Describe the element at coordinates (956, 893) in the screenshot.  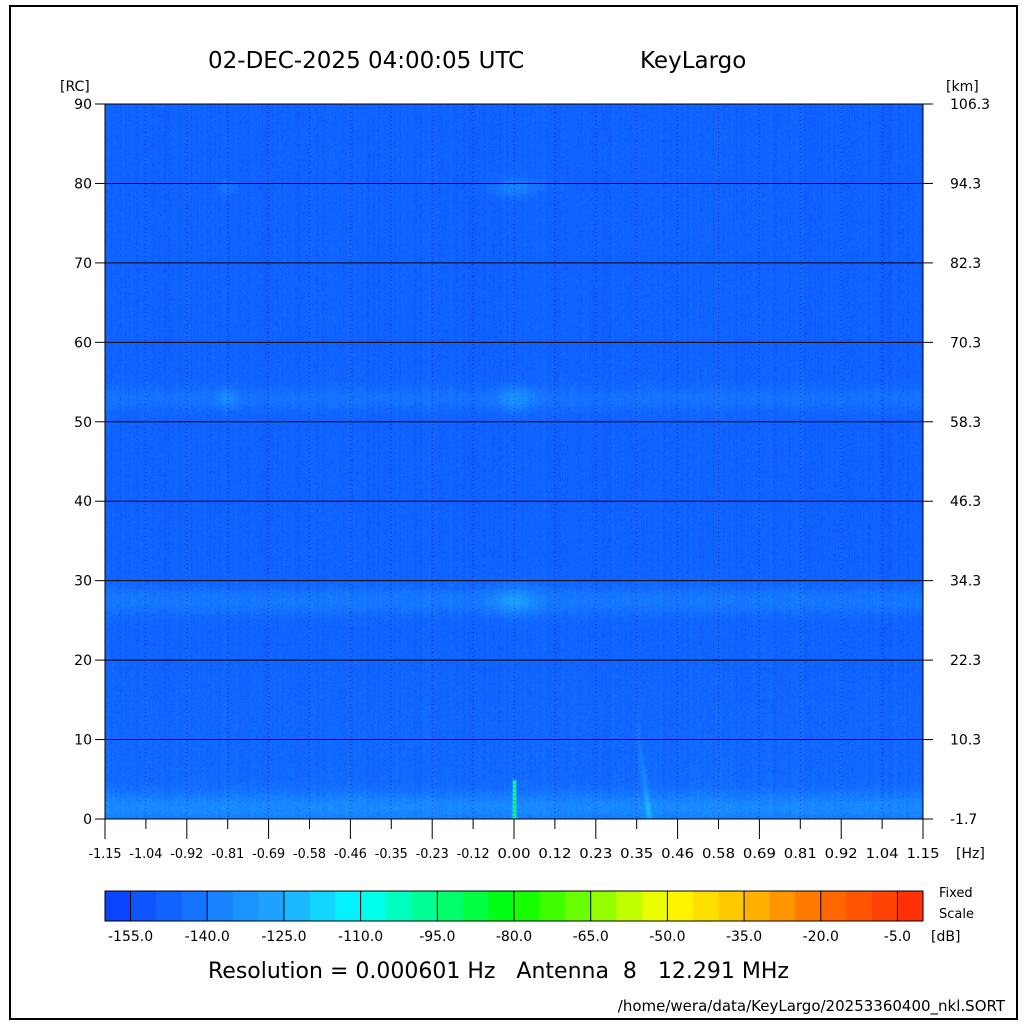
I see `colorbar-note-fixed: Fixed` at that location.